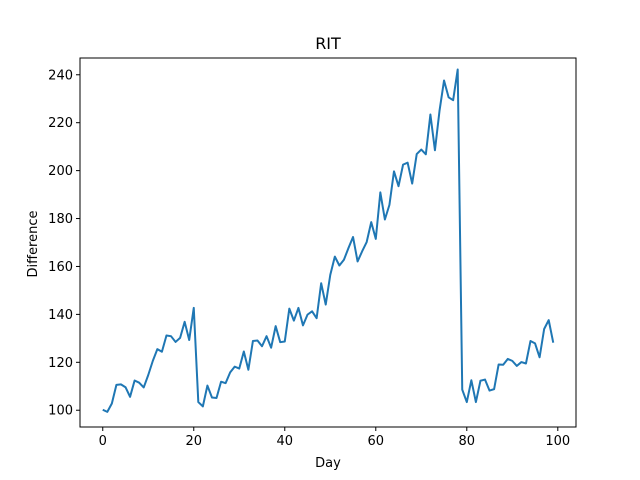 The width and height of the screenshot is (640, 480). What do you see at coordinates (328, 43) in the screenshot?
I see `chart-title: RIT` at bounding box center [328, 43].